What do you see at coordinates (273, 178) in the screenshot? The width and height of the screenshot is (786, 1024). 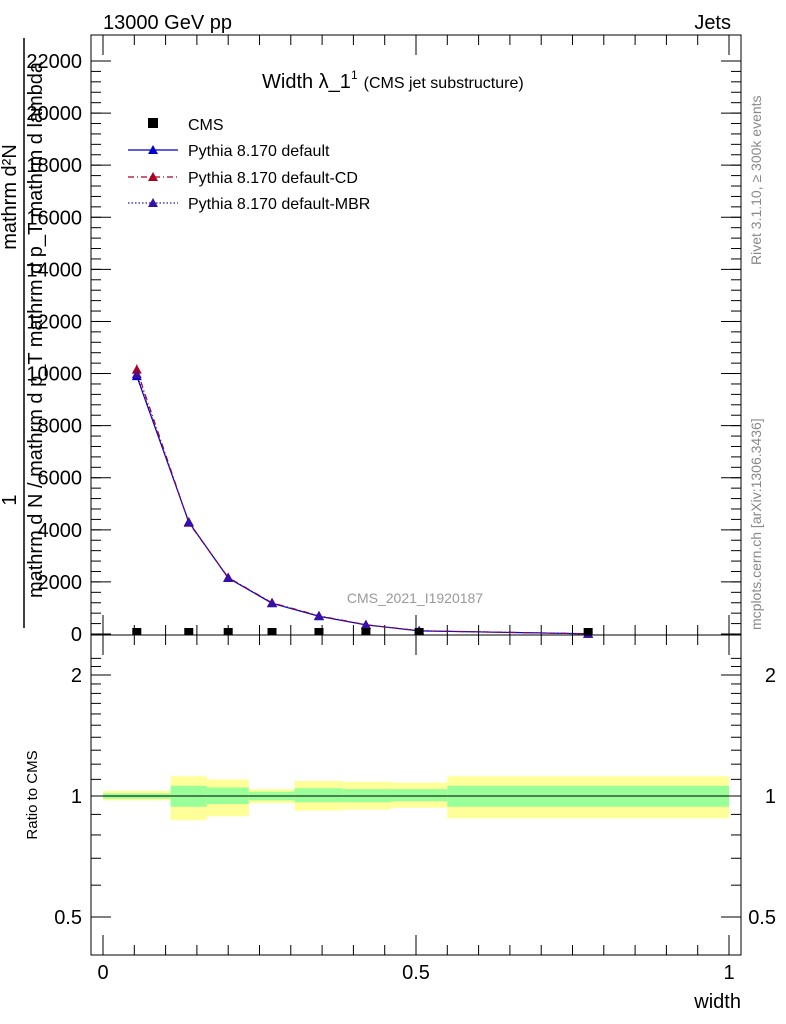 I see `legend-label-2: Pythia 8.170 default-CD` at bounding box center [273, 178].